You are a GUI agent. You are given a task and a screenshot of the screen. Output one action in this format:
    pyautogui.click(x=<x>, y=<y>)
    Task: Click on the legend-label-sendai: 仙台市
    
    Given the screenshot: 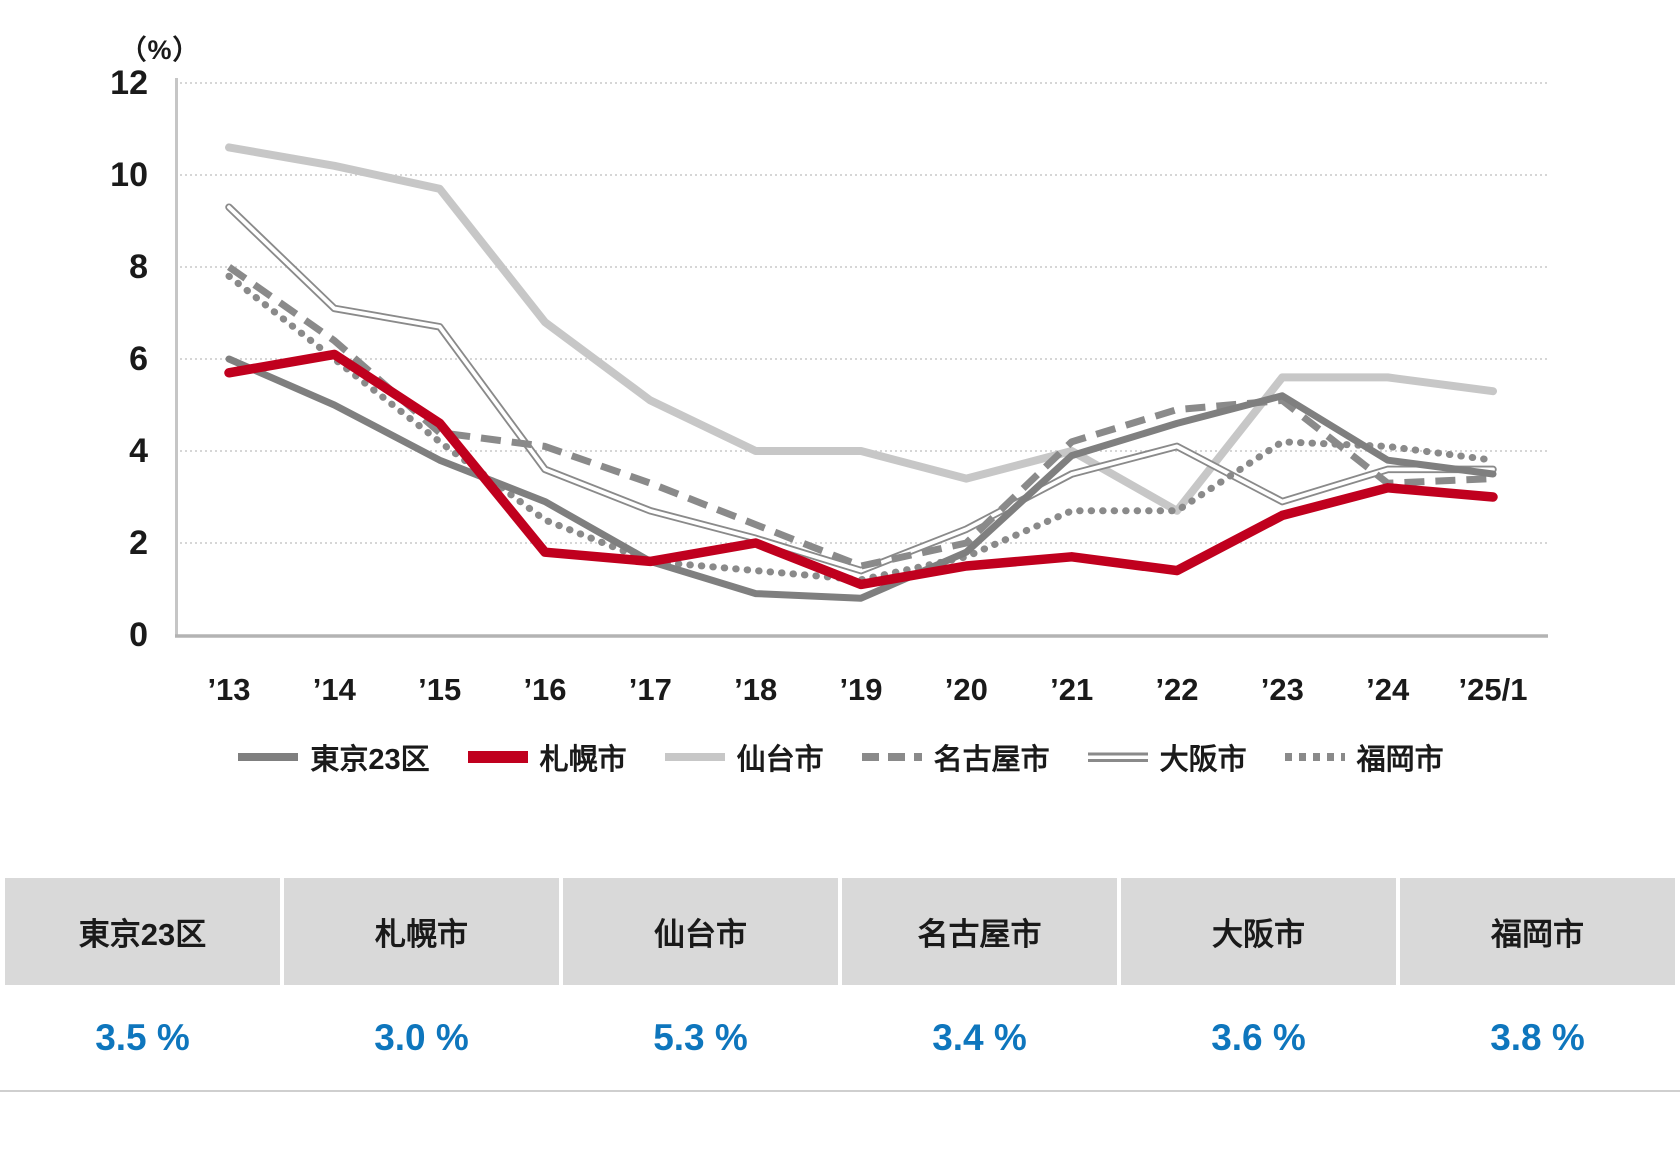 What is the action you would take?
    pyautogui.click(x=780, y=760)
    